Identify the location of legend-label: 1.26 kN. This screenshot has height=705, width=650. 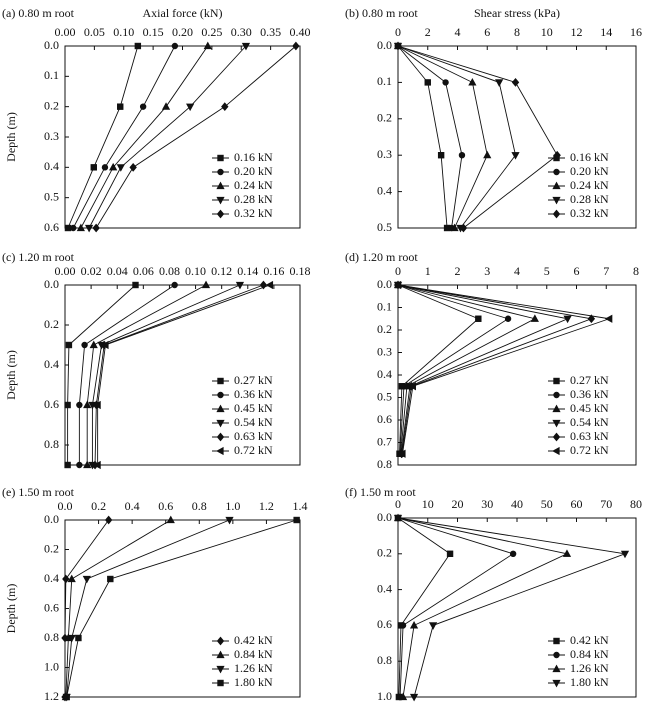
(589, 668).